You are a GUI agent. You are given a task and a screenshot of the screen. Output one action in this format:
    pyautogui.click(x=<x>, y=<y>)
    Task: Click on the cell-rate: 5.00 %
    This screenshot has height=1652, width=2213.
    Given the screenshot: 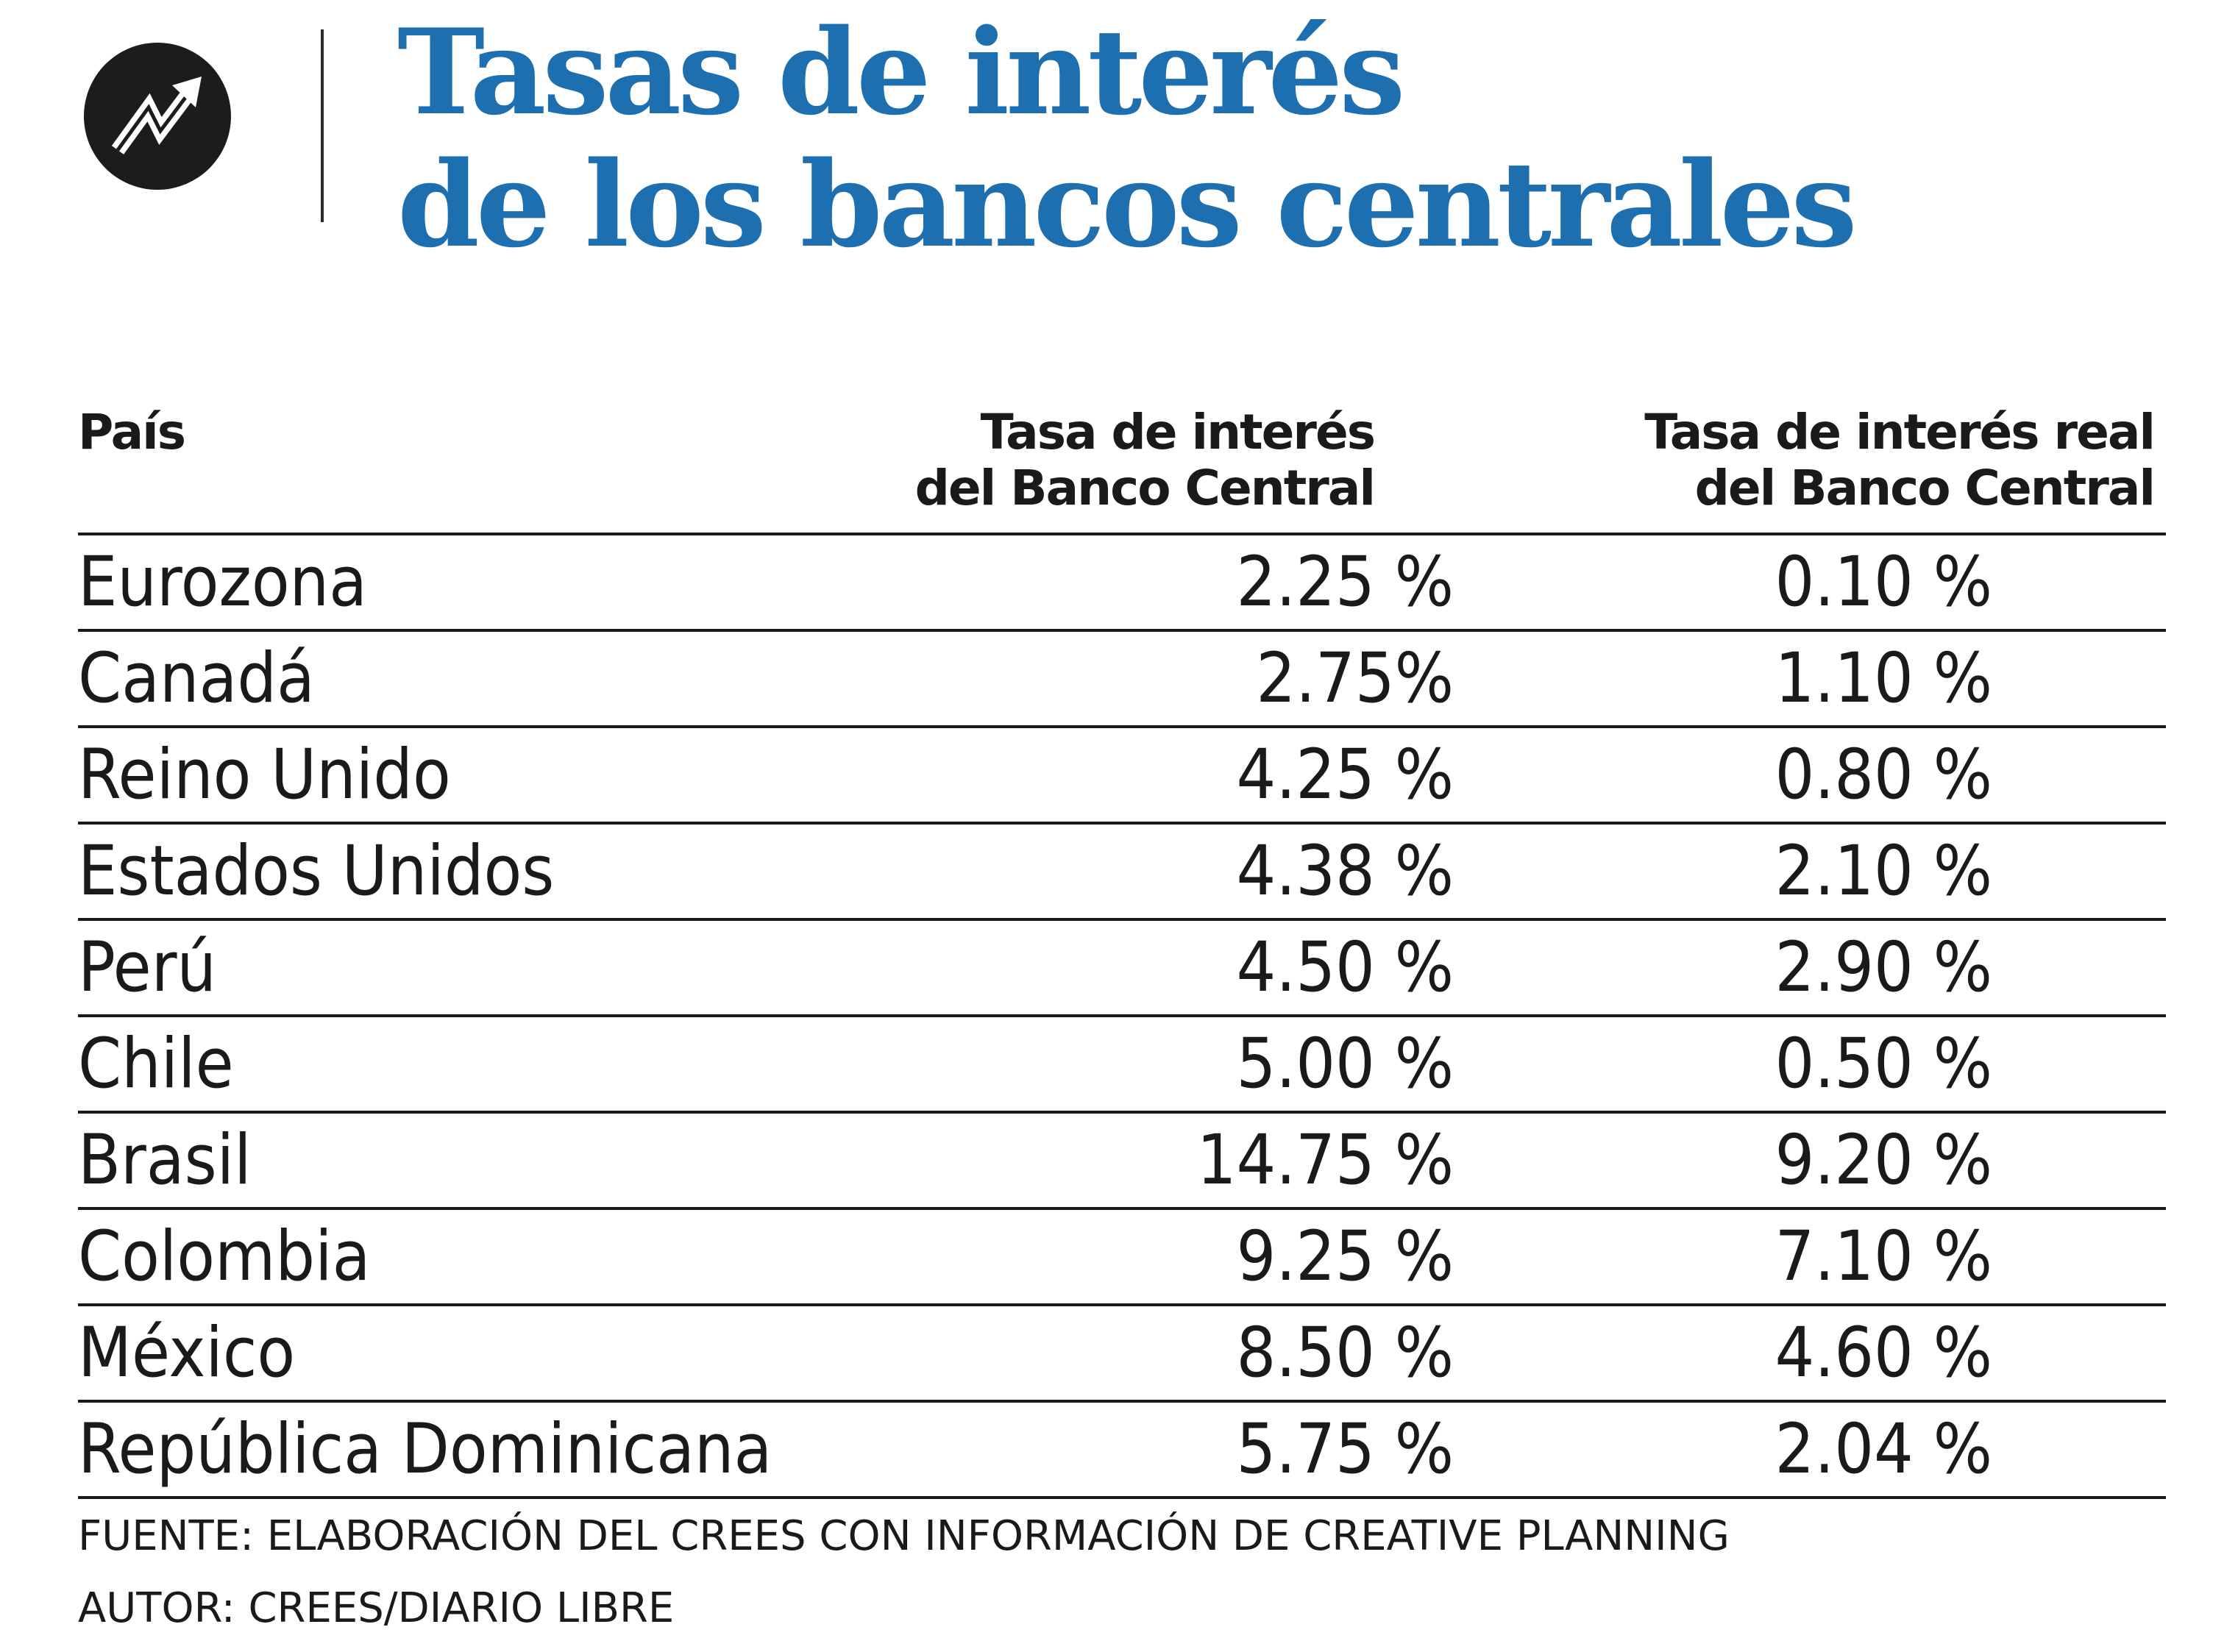 What is the action you would take?
    pyautogui.click(x=1171, y=1065)
    